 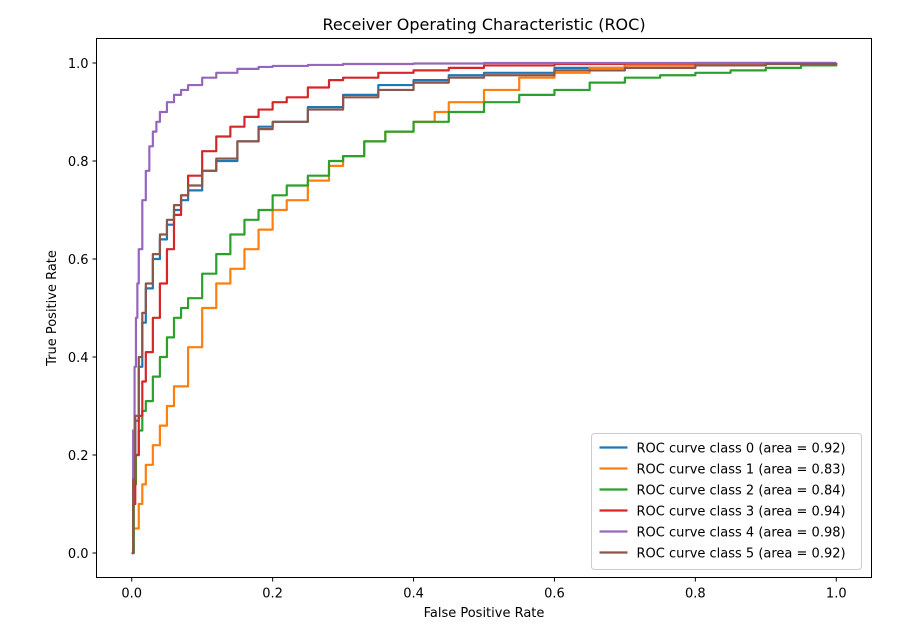 I want to click on legend-label-class-5: ROC curve class 5 (area = 0.92), so click(x=741, y=554).